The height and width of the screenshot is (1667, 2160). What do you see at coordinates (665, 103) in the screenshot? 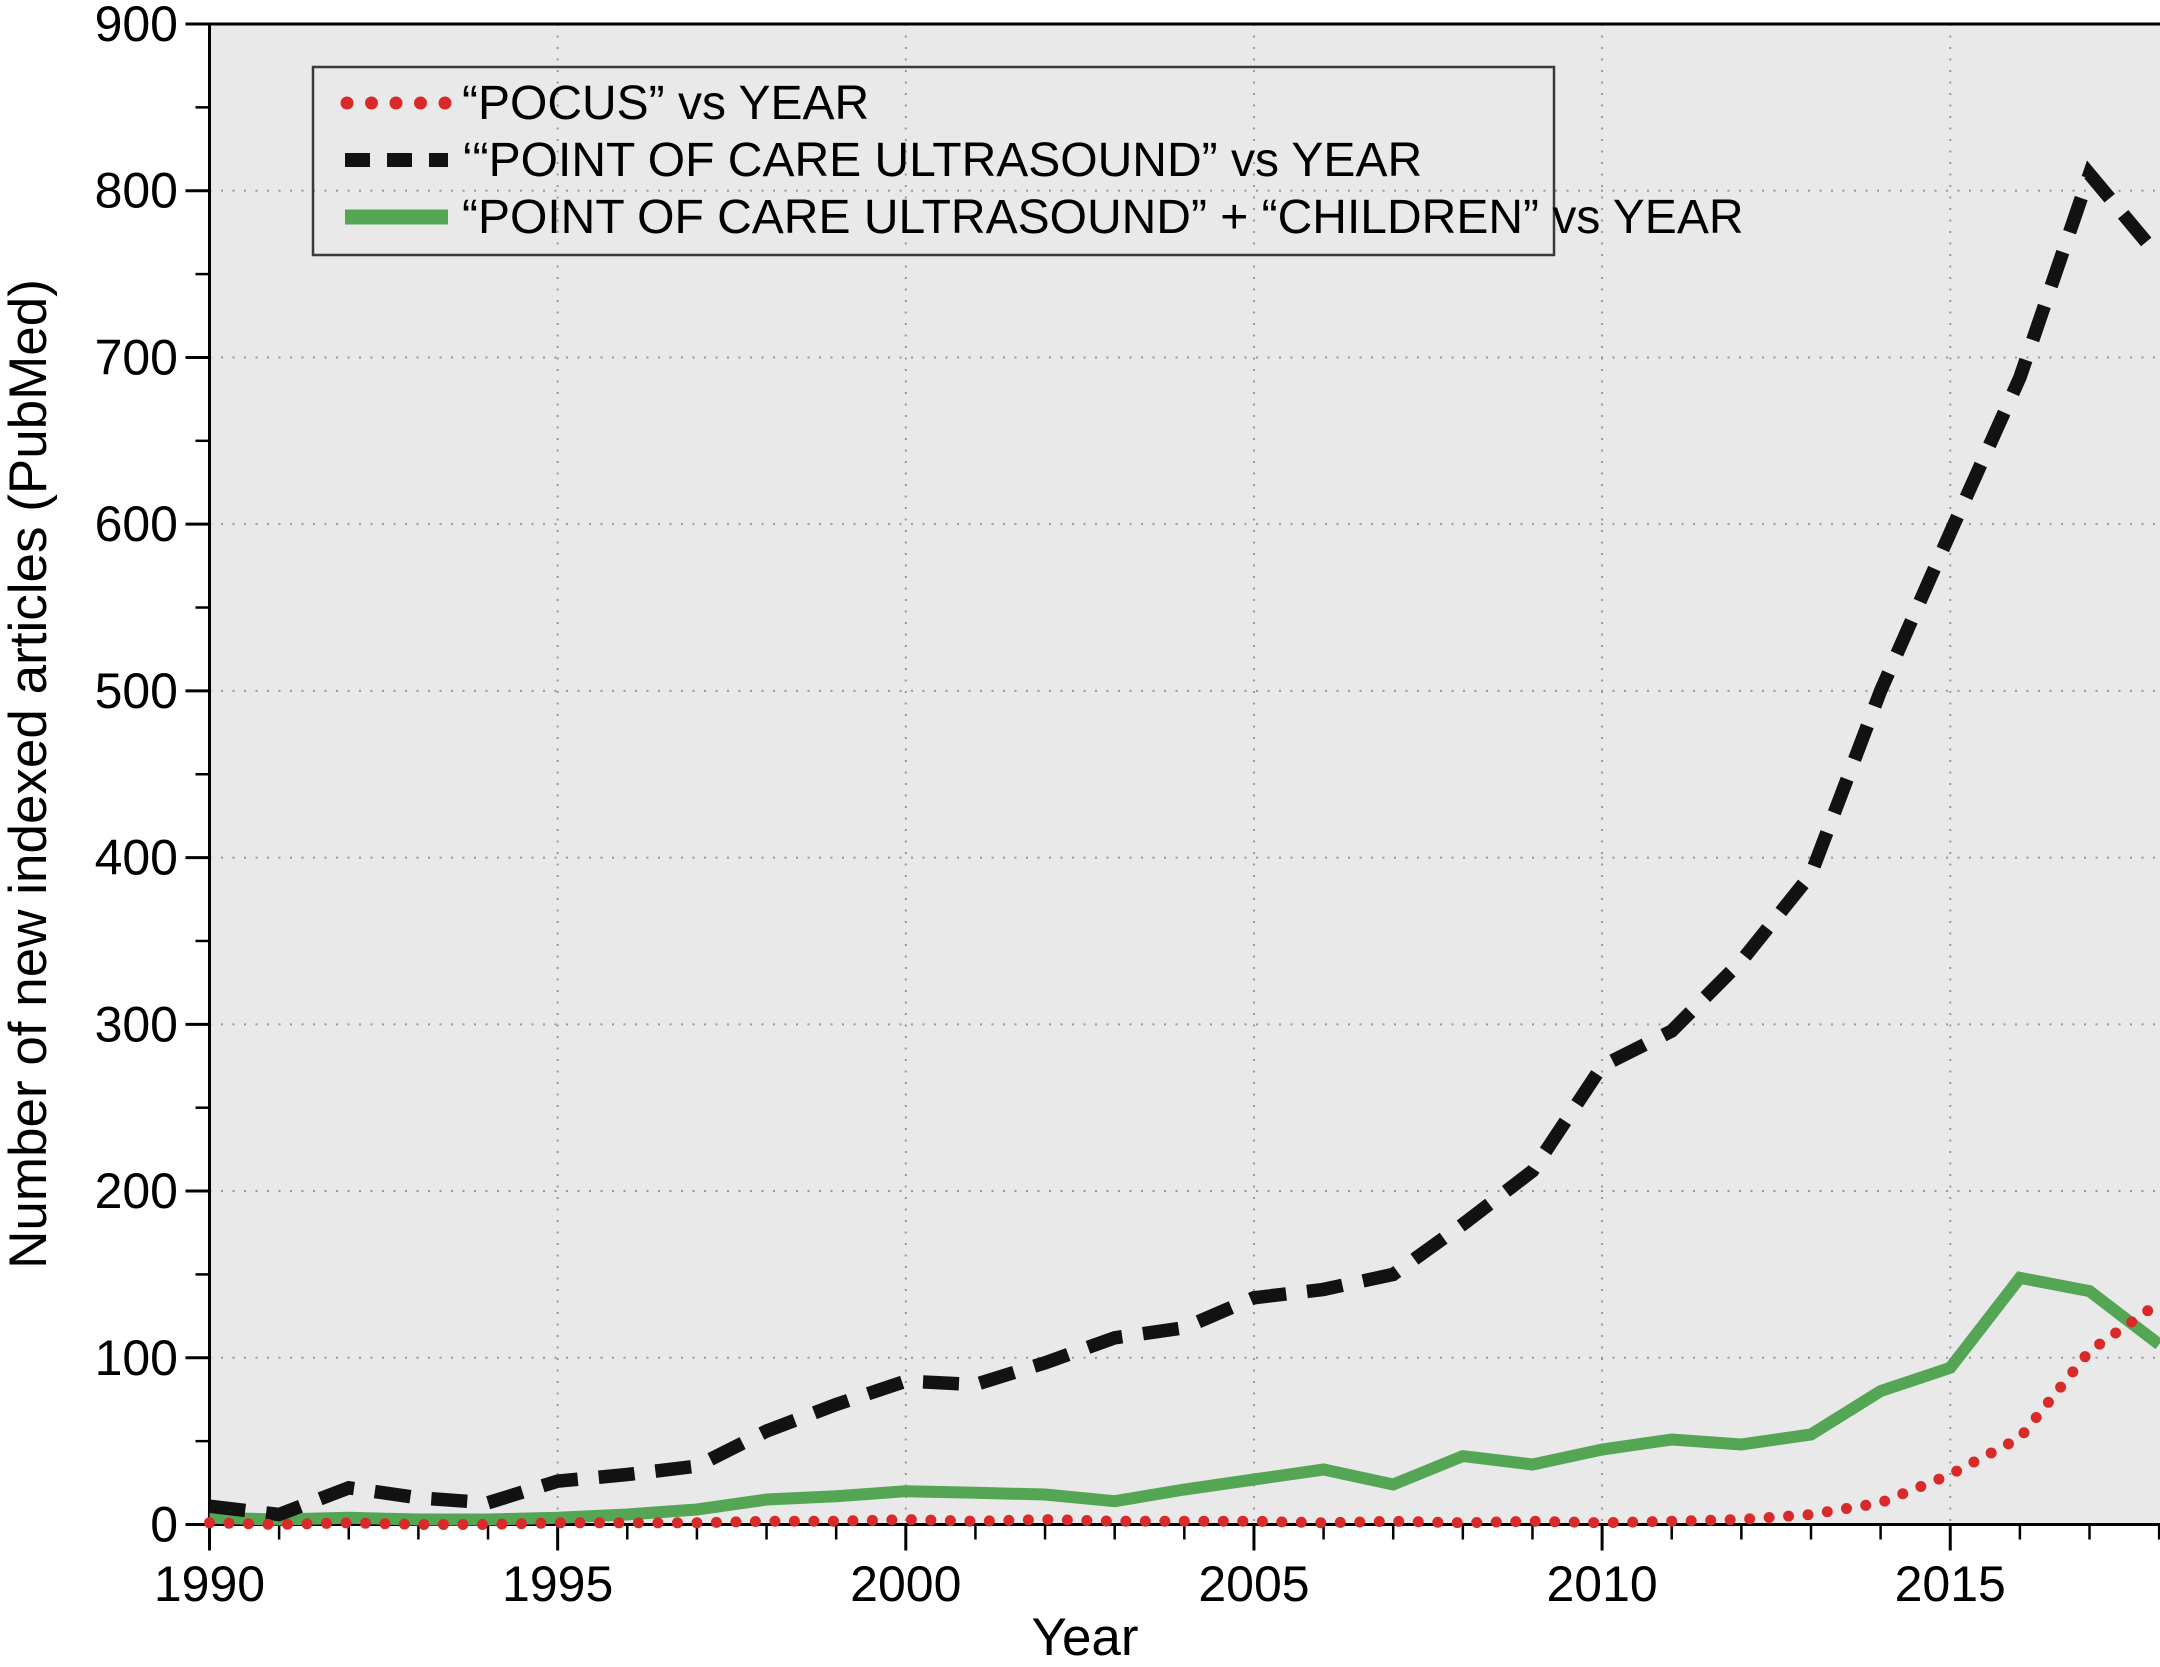
I see `legend-label: “POCUS” vs YEAR` at bounding box center [665, 103].